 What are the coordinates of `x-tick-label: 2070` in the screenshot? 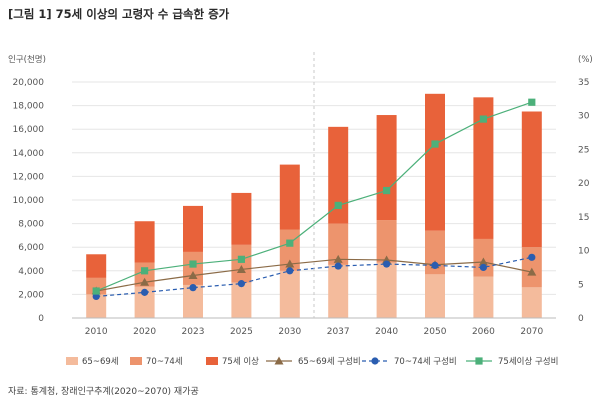 It's located at (531, 332).